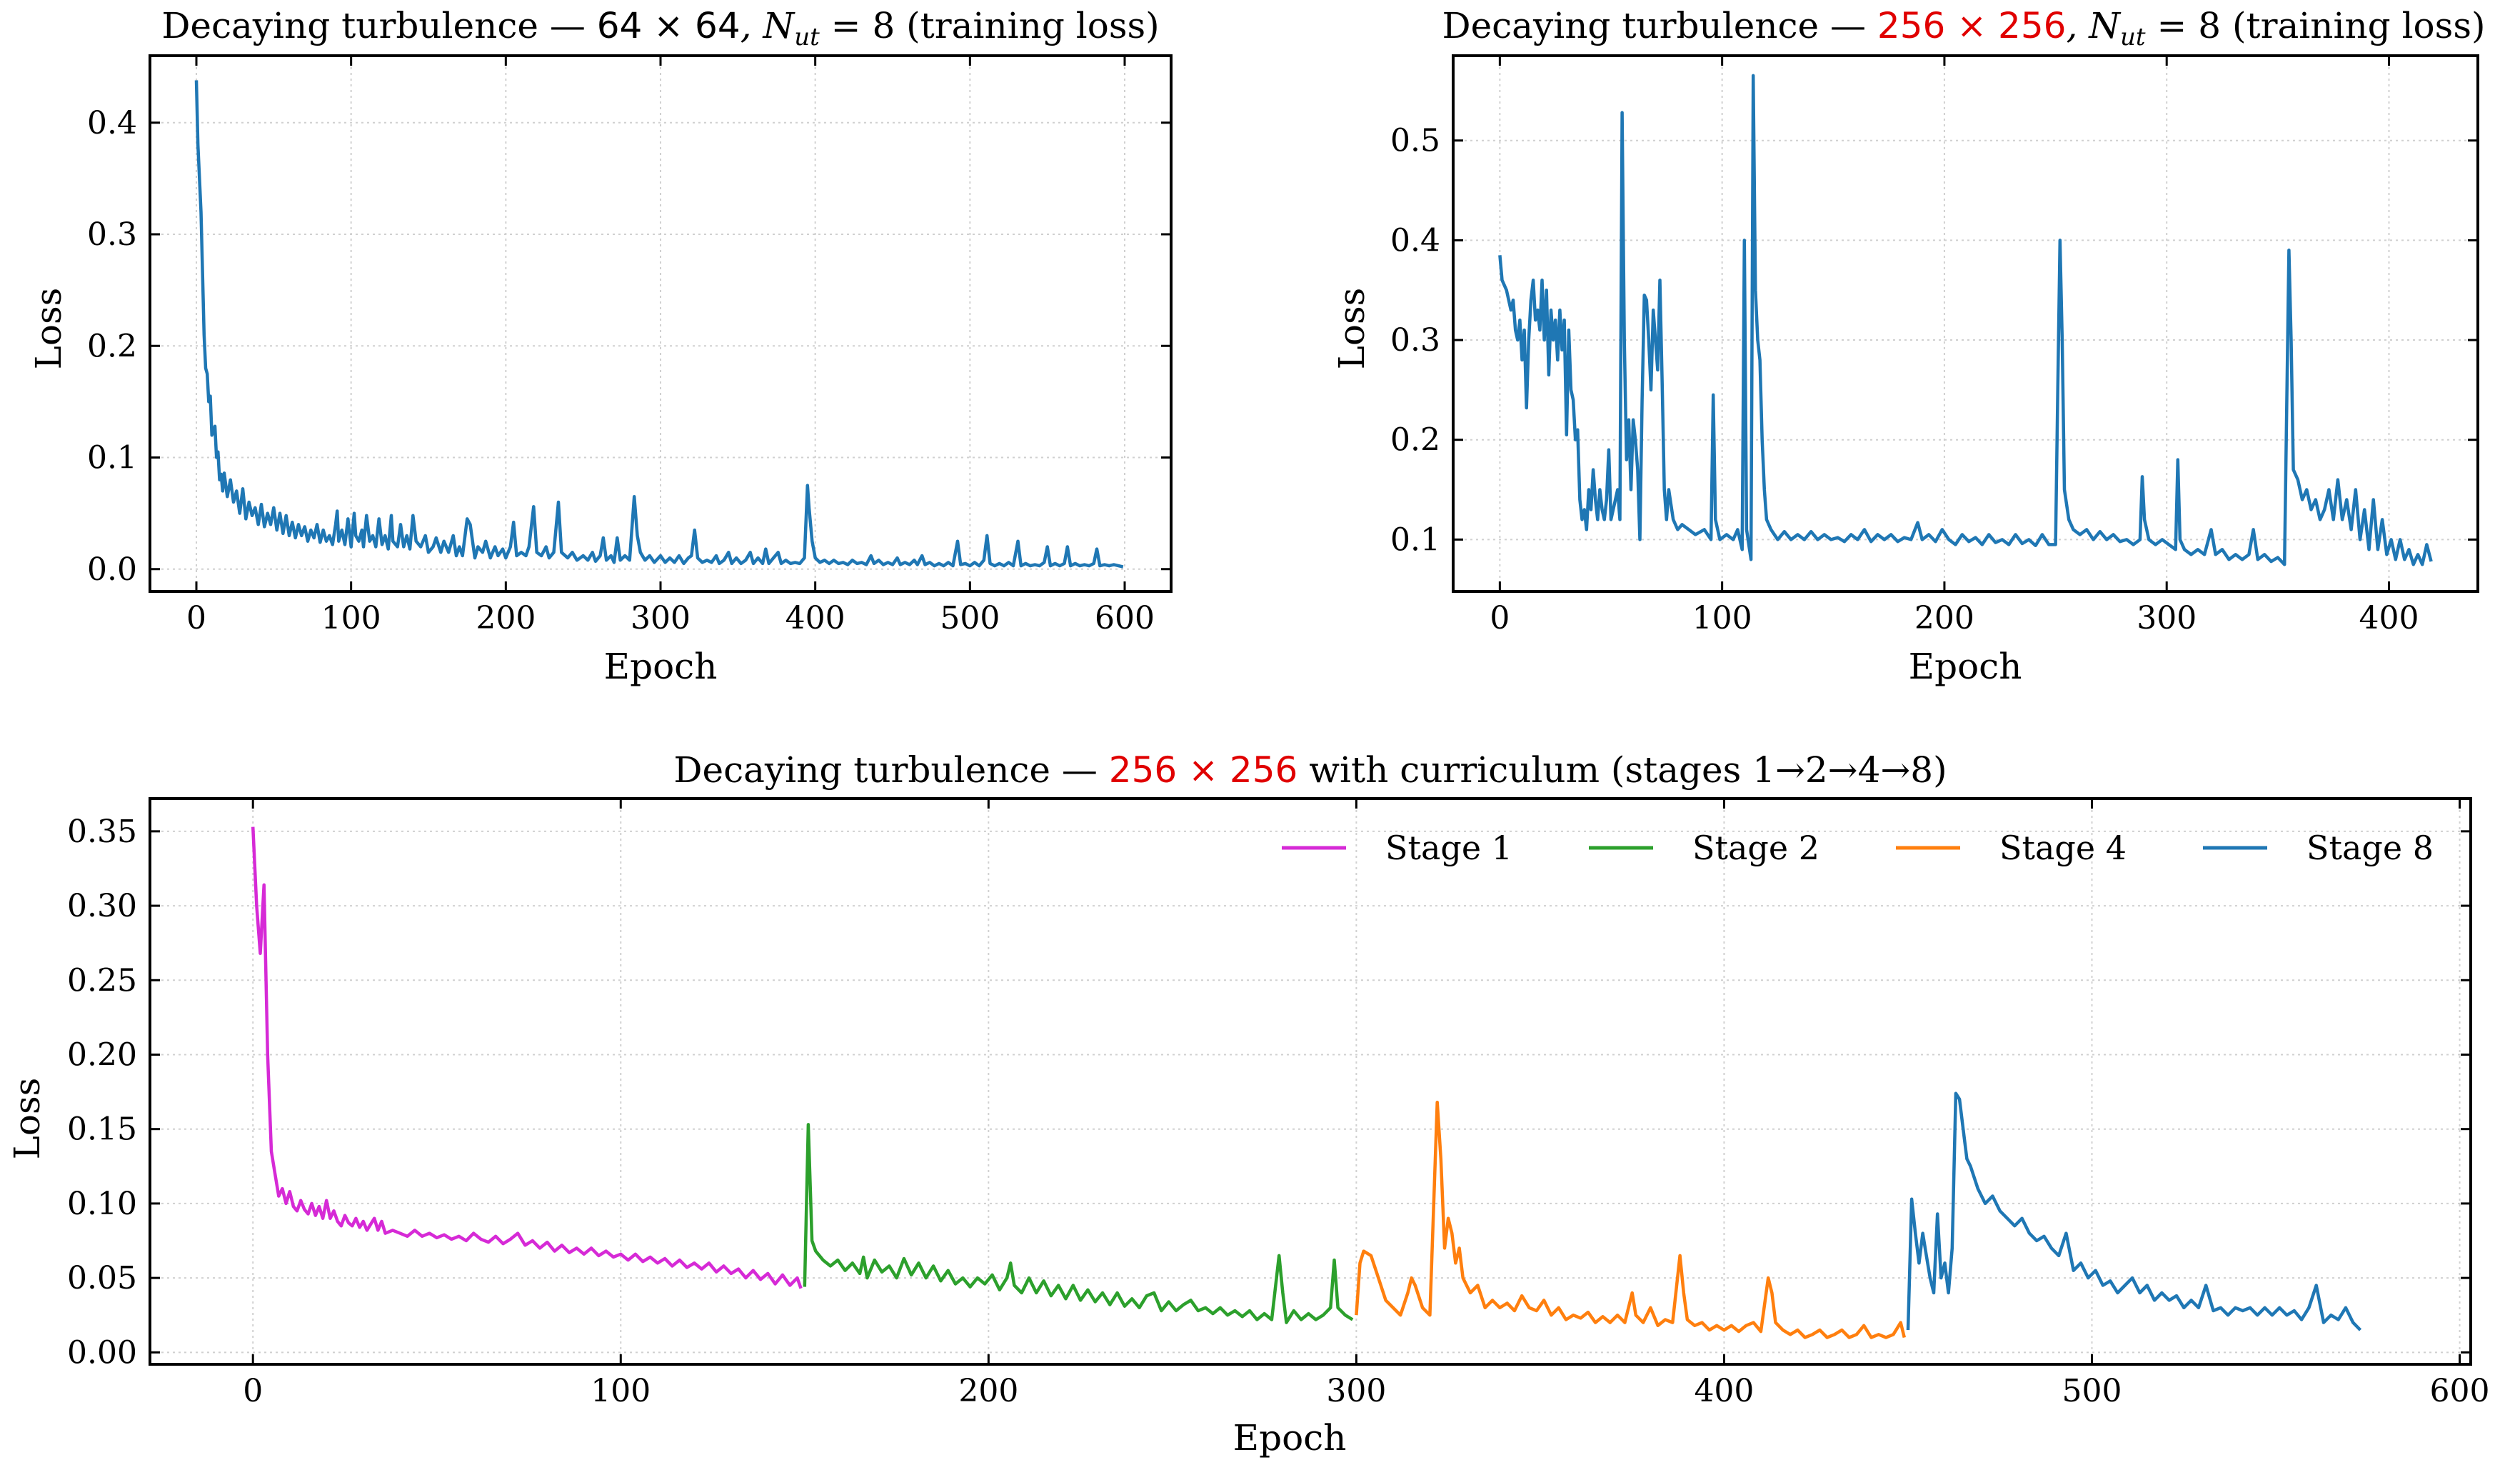 The image size is (2520, 1470). What do you see at coordinates (102, 832) in the screenshot?
I see `y-tick-label: 0.35` at bounding box center [102, 832].